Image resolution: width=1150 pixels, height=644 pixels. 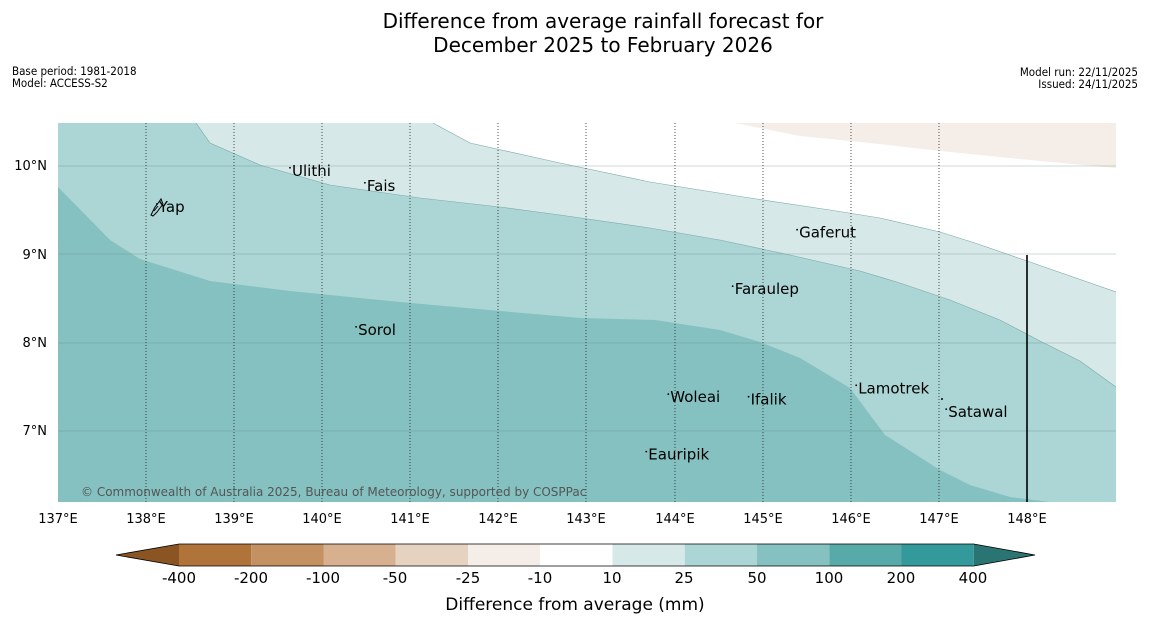 What do you see at coordinates (767, 289) in the screenshot?
I see `place-label-faraulep: Faraulep` at bounding box center [767, 289].